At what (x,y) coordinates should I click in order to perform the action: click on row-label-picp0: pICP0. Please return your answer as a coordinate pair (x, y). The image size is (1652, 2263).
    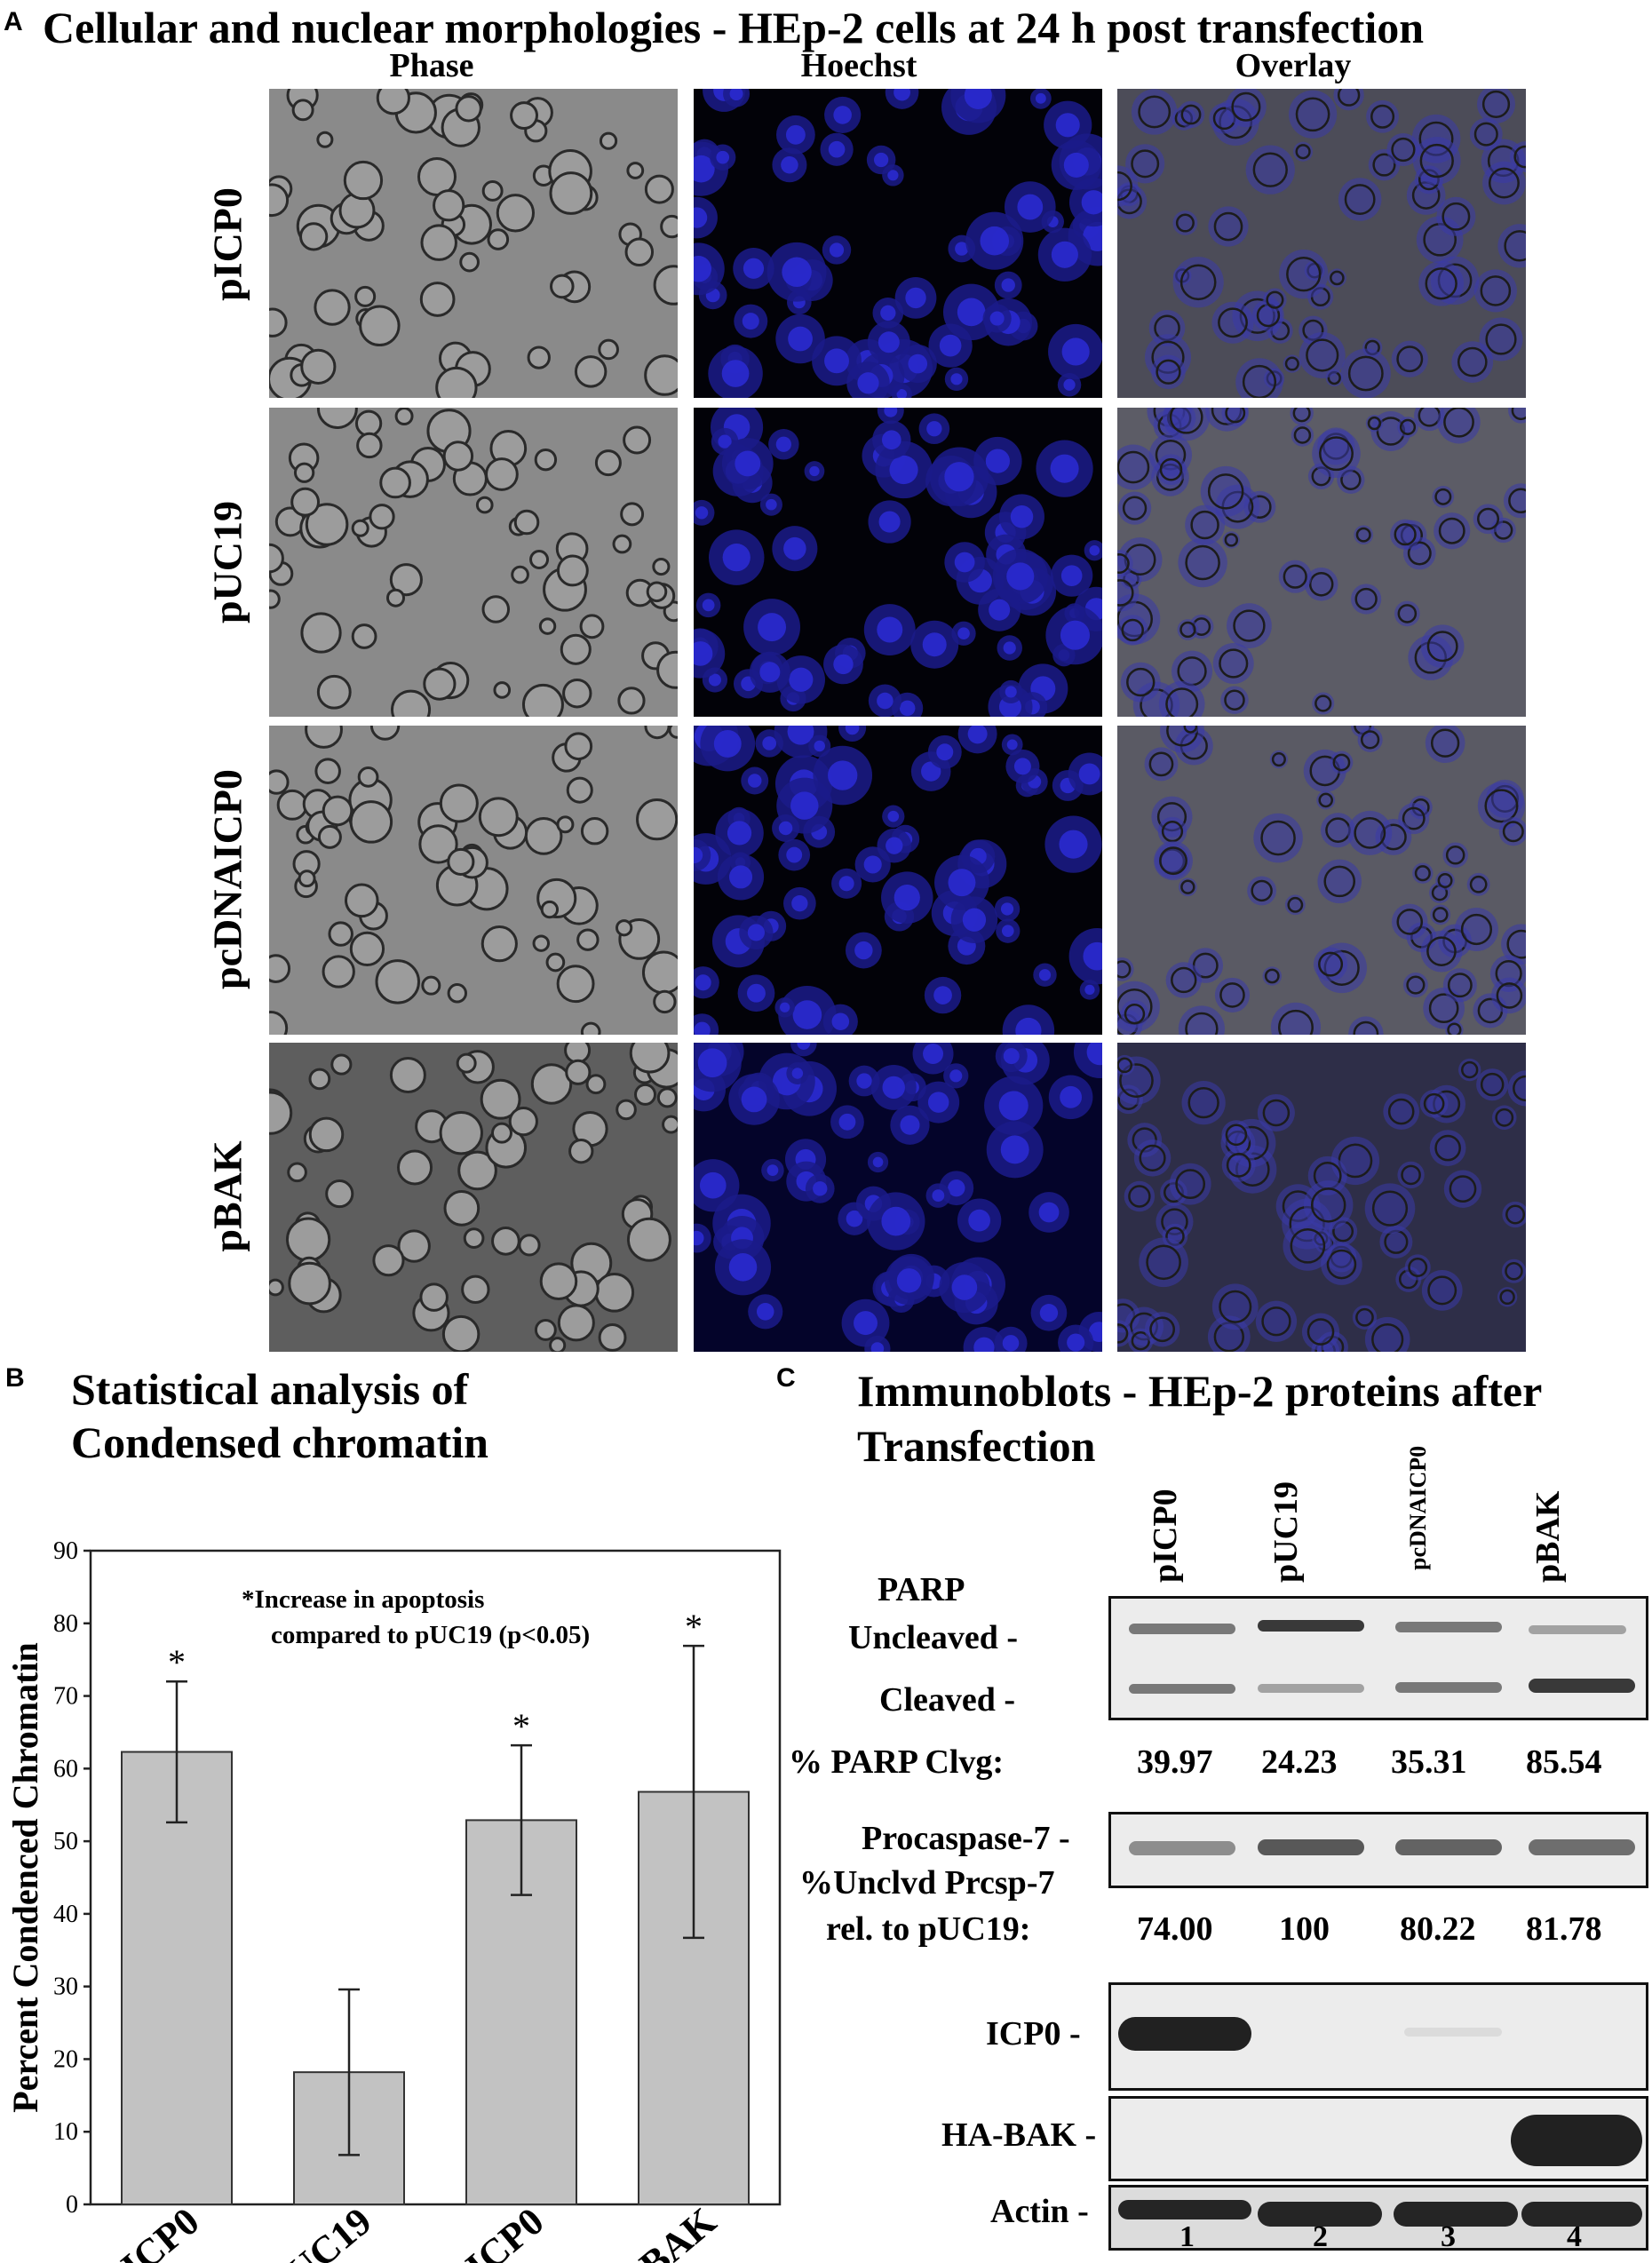
    Looking at the image, I should click on (227, 244).